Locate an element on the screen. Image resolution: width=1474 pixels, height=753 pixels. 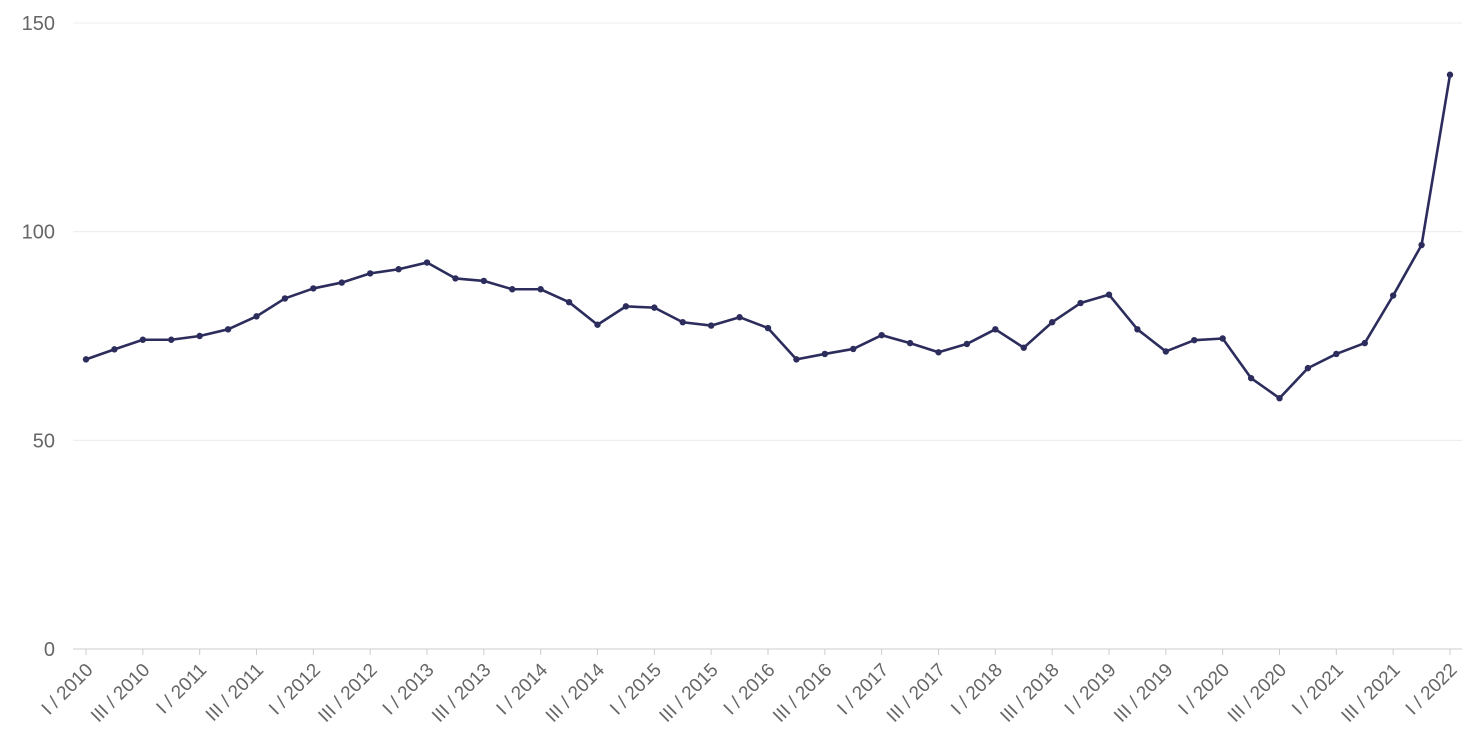
x-tick-label: III / 2015 is located at coordinates (689, 693).